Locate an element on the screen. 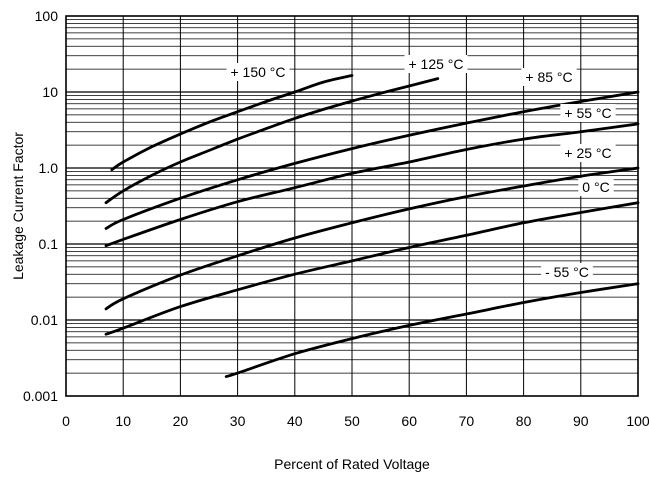 The image size is (649, 477). y-tick-label: 0.001 is located at coordinates (40, 396).